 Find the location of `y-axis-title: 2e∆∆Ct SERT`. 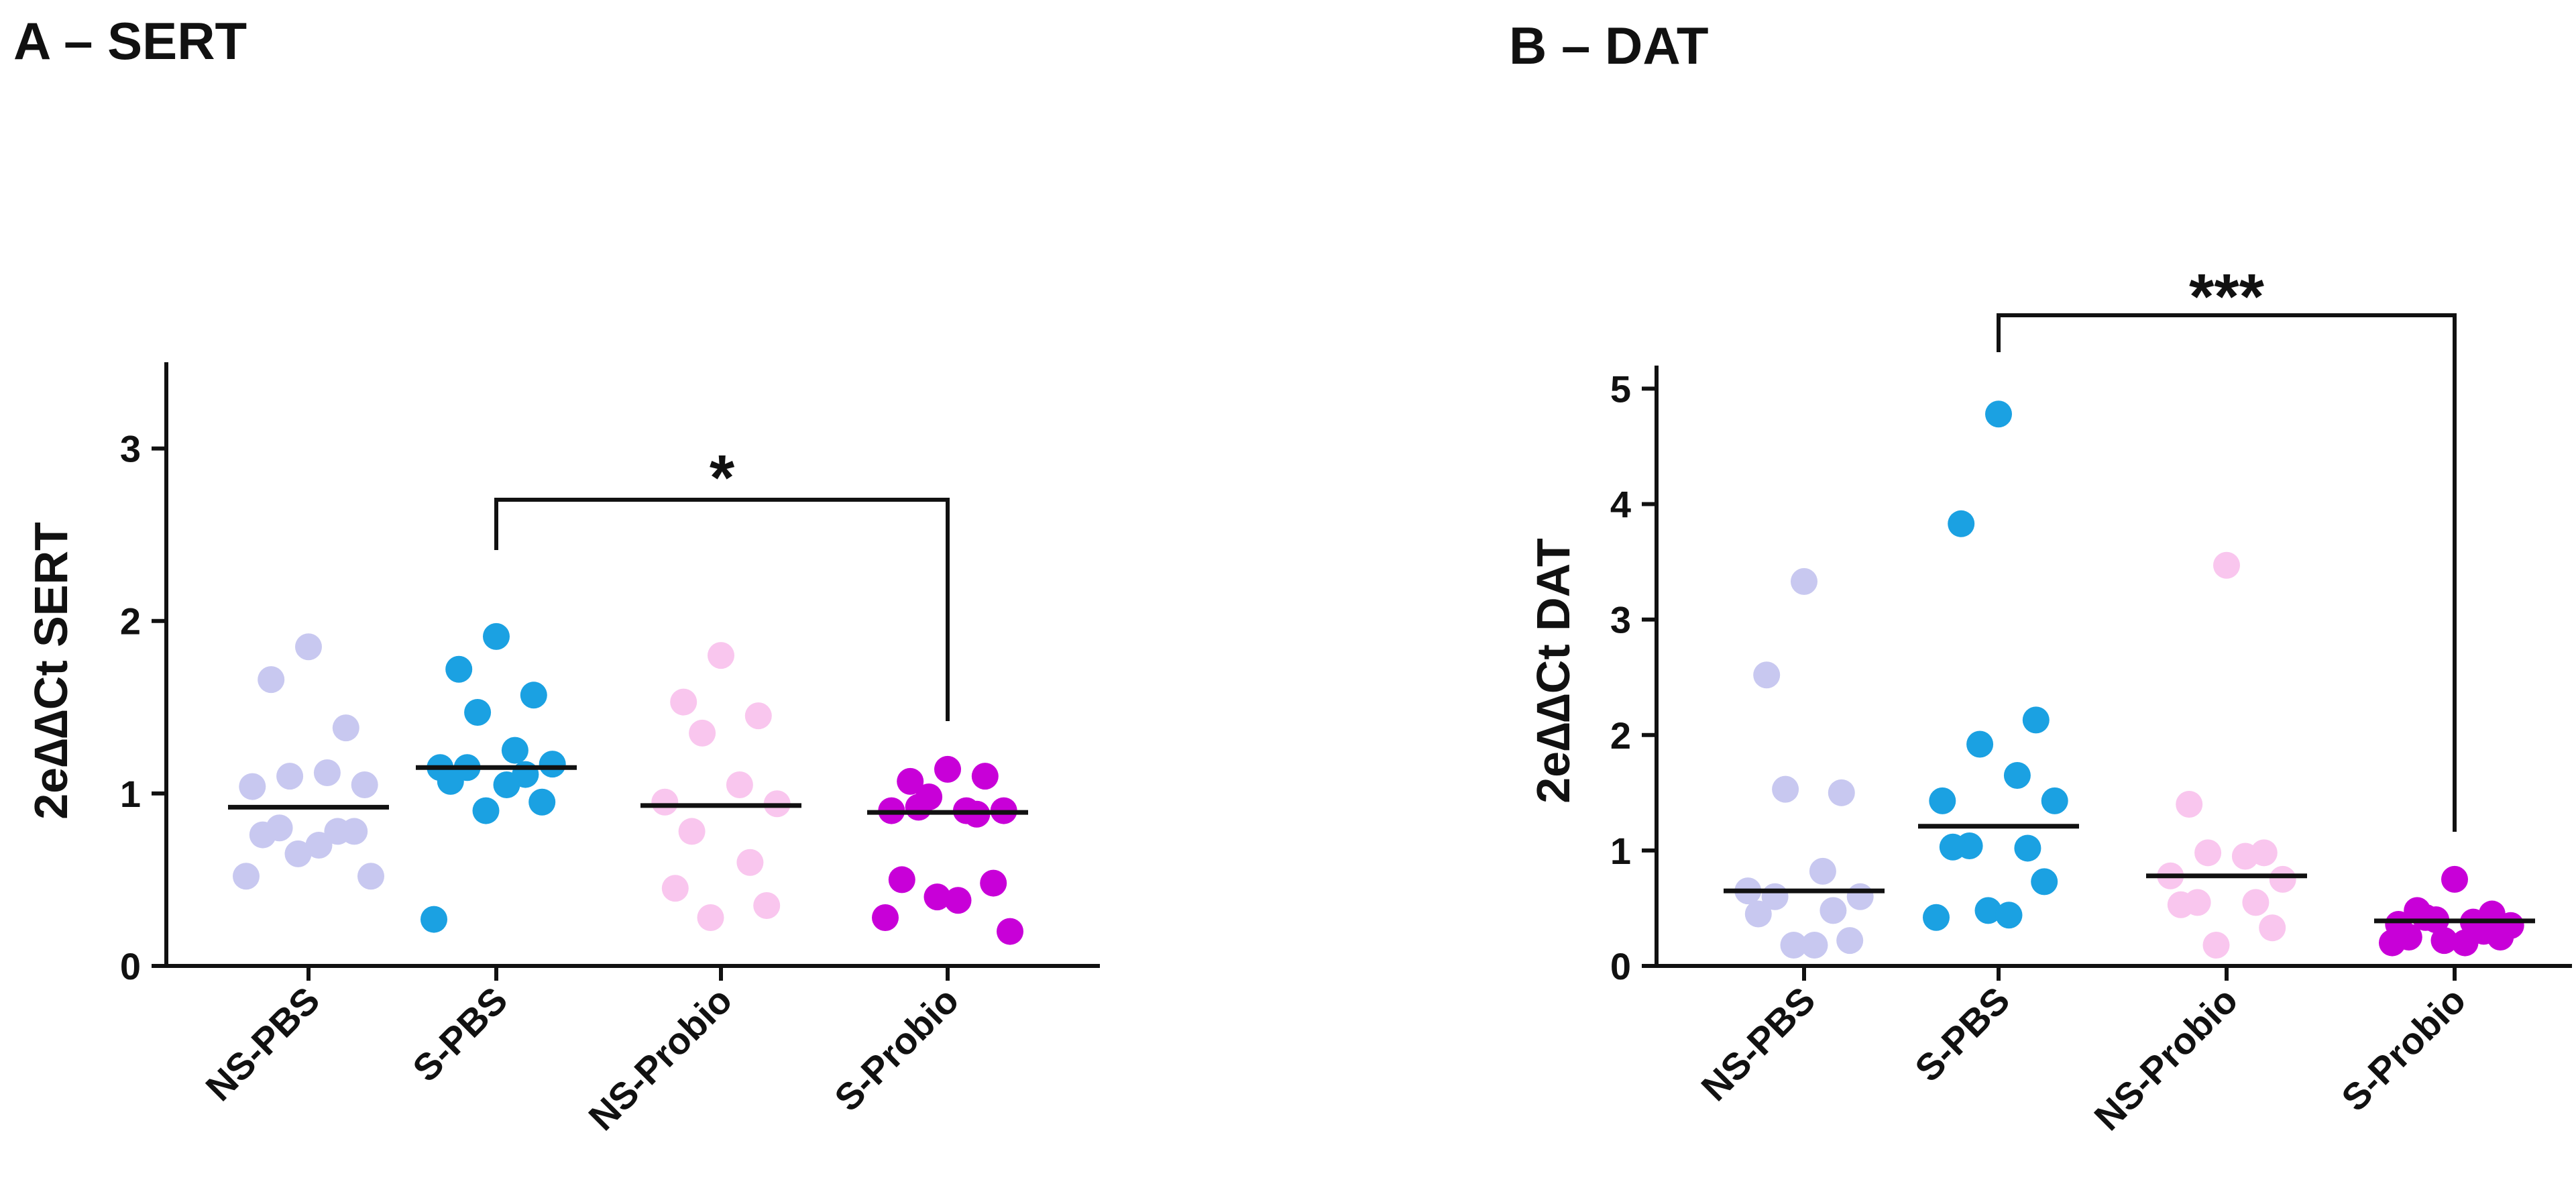

y-axis-title: 2e∆∆Ct SERT is located at coordinates (51, 671).